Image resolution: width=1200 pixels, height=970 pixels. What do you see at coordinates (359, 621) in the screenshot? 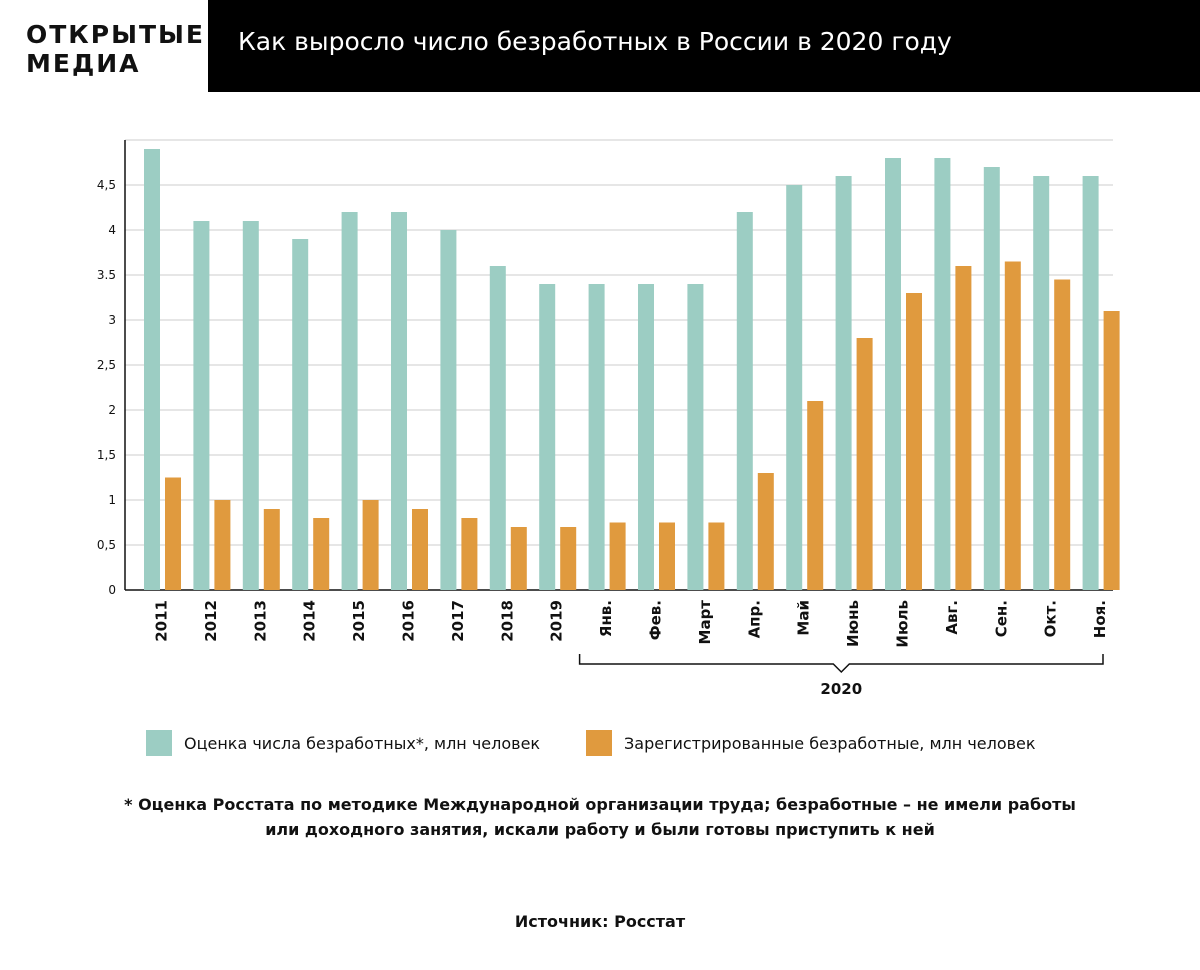
I see `x-tick-label-4: 2015` at bounding box center [359, 621].